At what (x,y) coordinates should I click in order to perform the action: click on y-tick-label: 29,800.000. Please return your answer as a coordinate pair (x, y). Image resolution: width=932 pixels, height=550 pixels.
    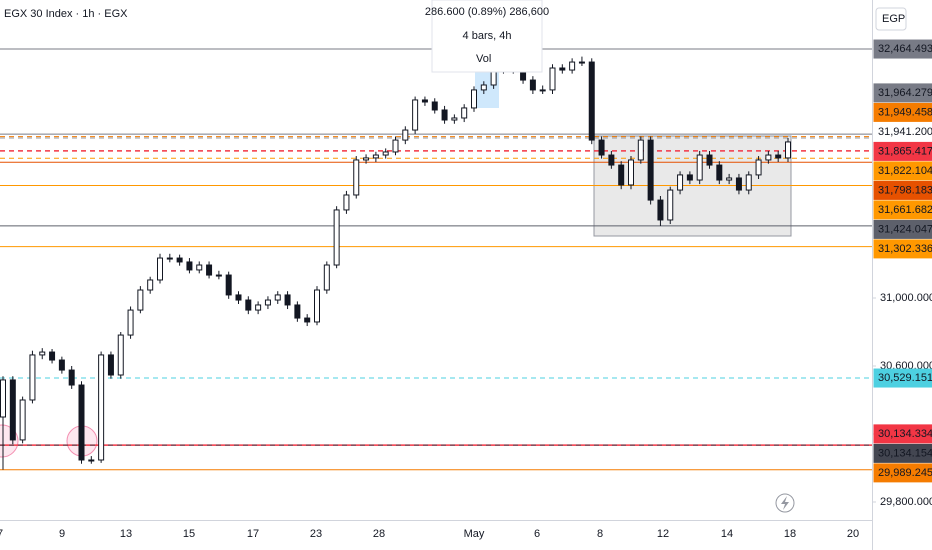
    Looking at the image, I should click on (906, 502).